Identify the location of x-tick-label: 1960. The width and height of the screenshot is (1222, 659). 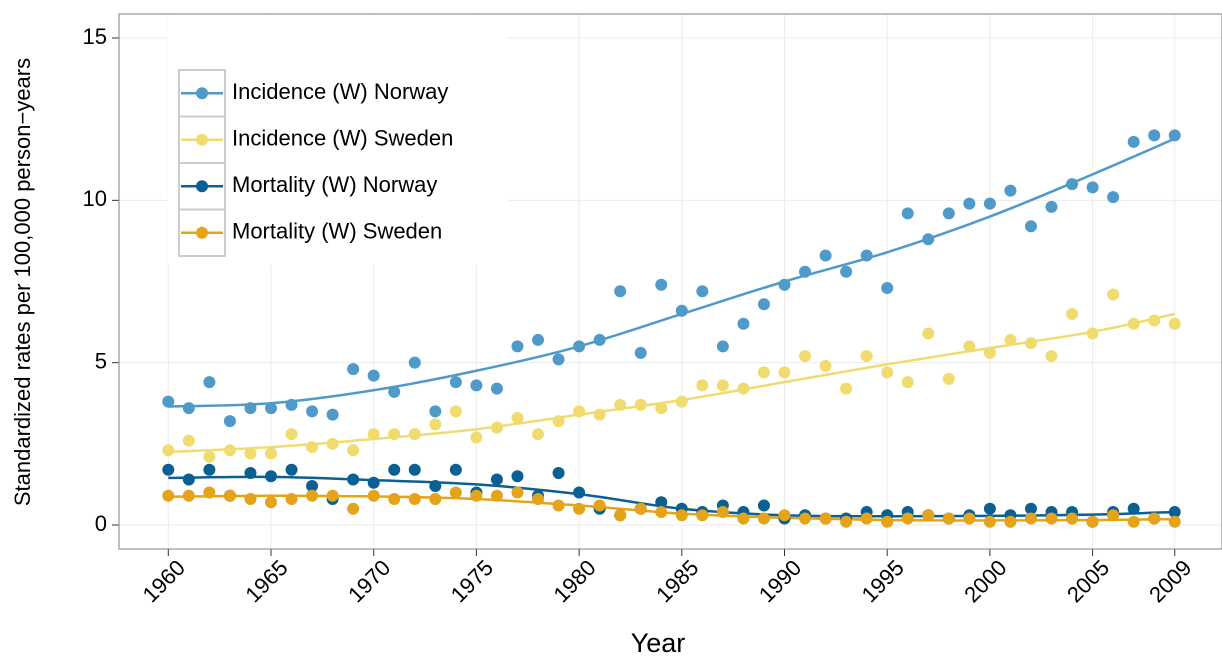
(164, 581).